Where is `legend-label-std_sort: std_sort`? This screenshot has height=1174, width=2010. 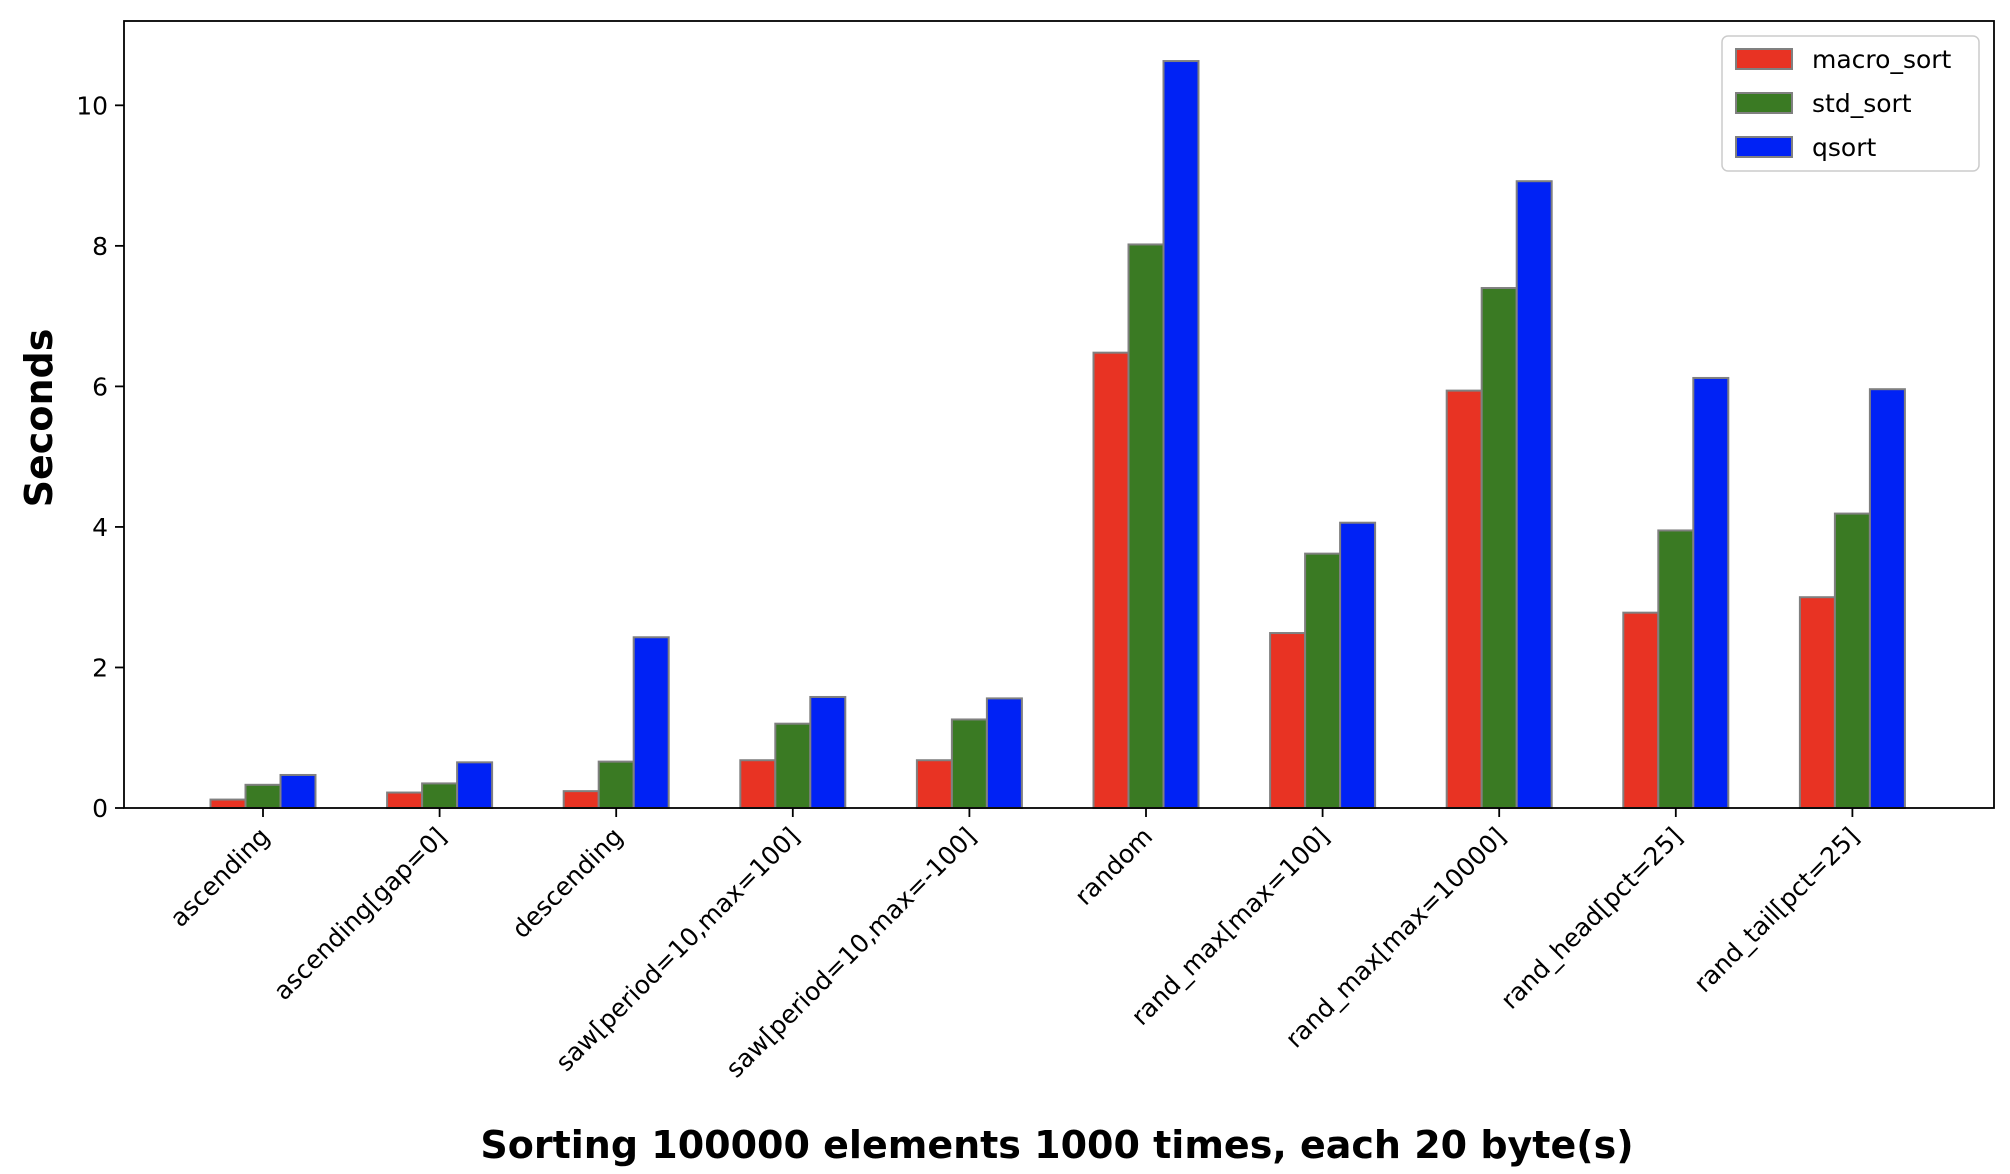
legend-label-std_sort: std_sort is located at coordinates (1862, 103).